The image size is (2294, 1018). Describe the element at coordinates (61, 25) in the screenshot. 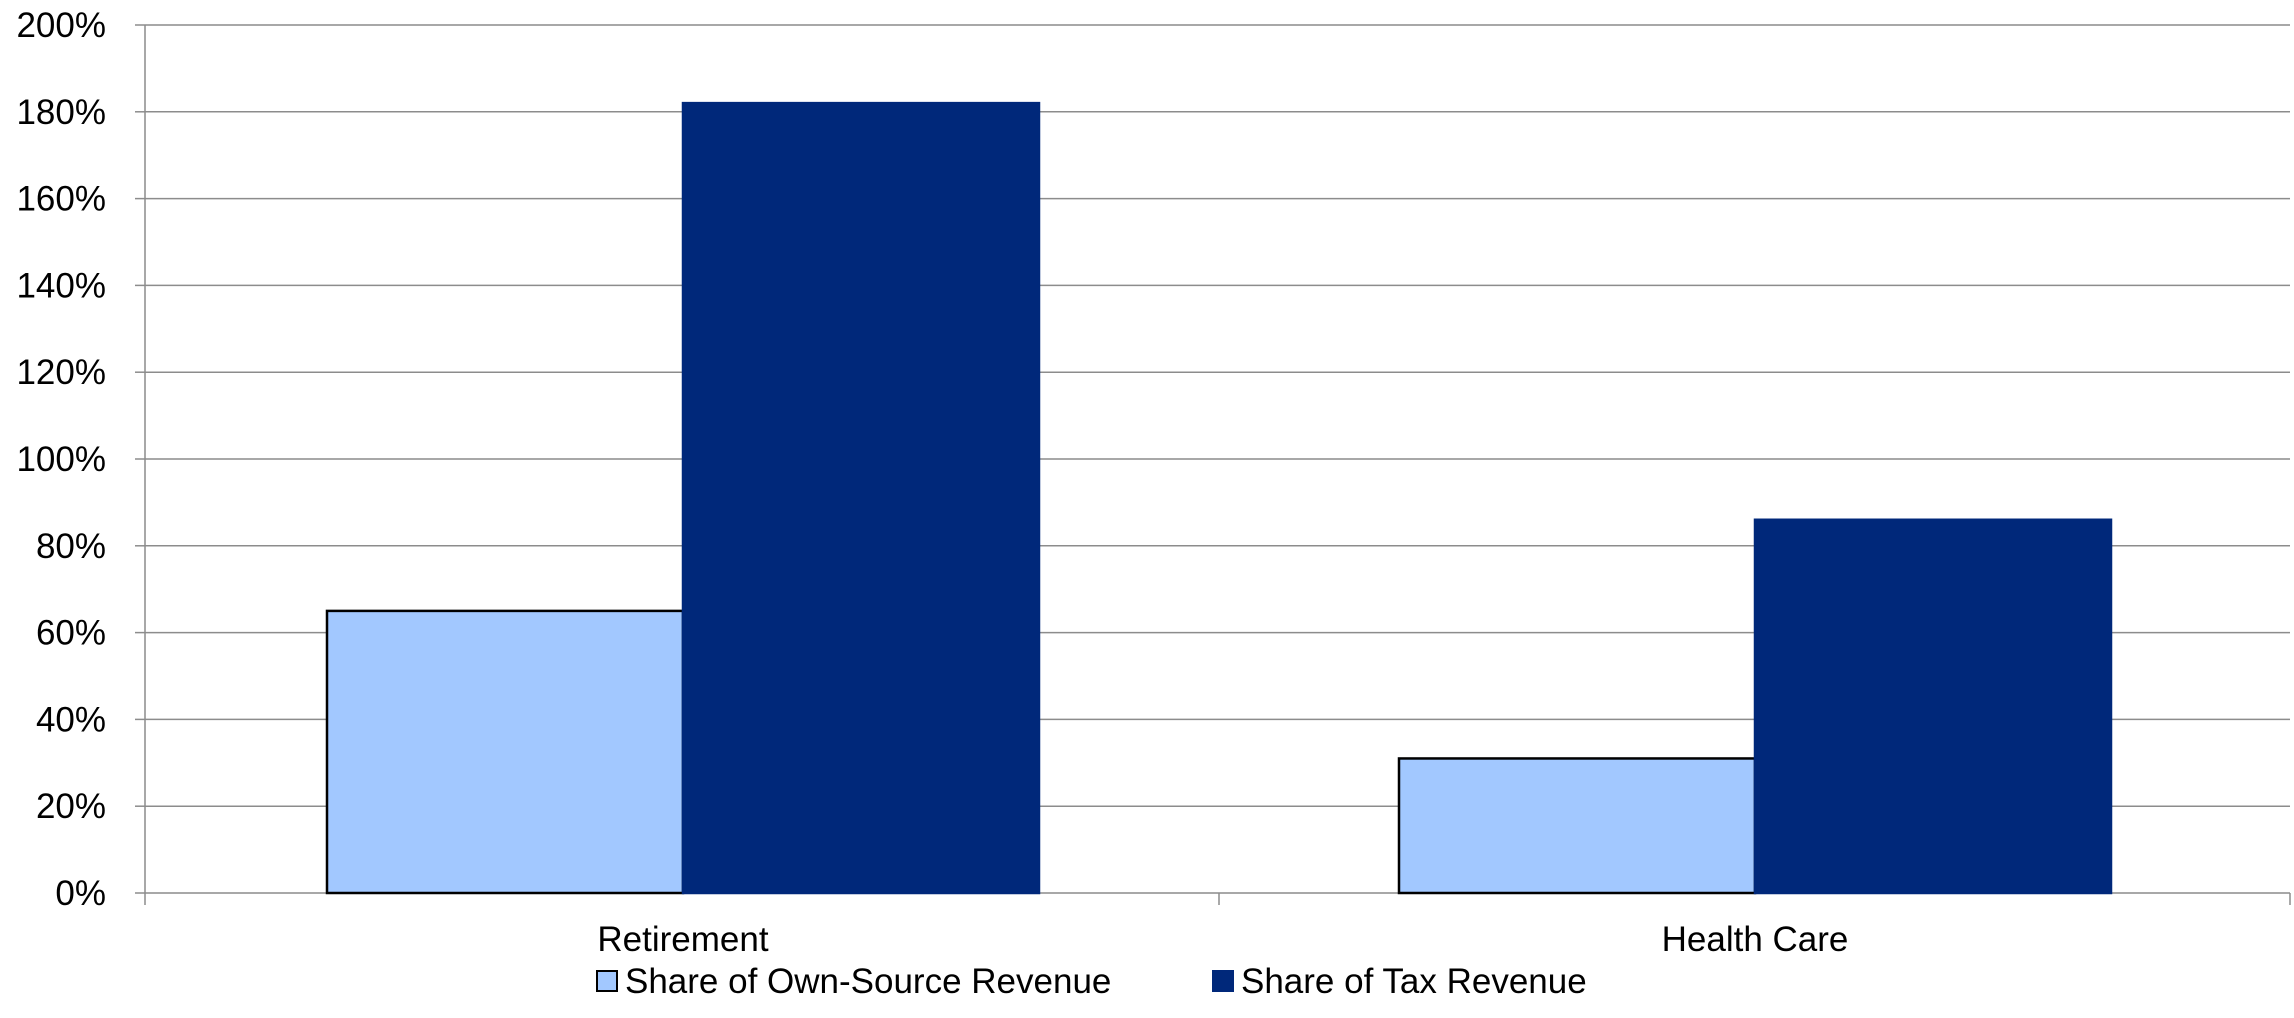

I see `y-tick-label: 200%` at that location.